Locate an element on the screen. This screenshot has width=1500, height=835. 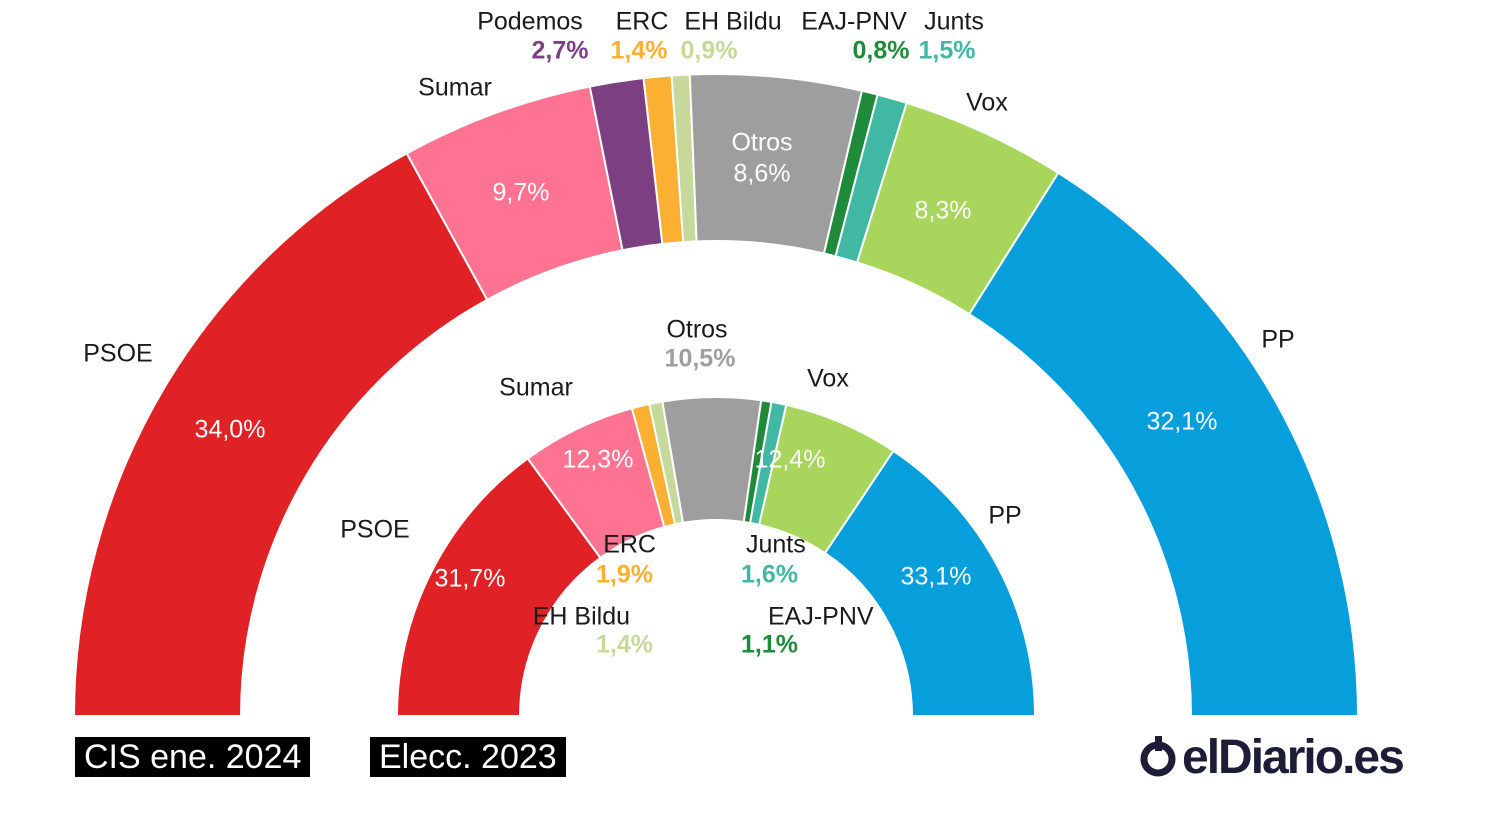
value-label-cis-ene-2024-pp: 32,1% is located at coordinates (1182, 422).